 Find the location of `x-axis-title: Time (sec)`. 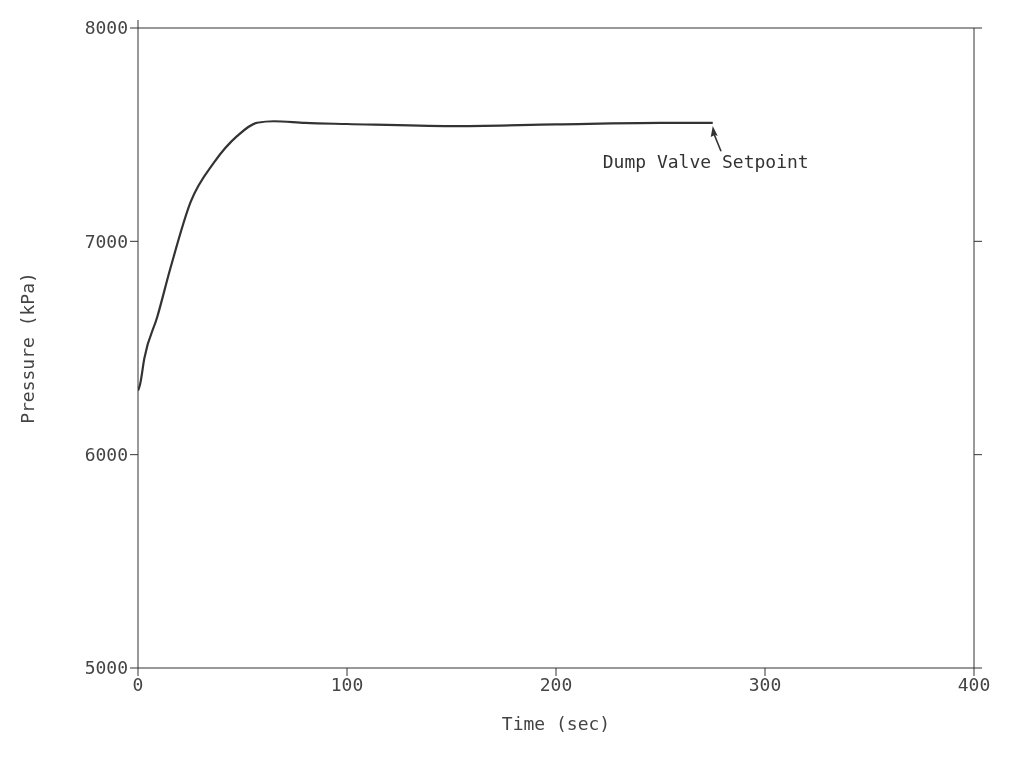

x-axis-title: Time (sec) is located at coordinates (556, 723).